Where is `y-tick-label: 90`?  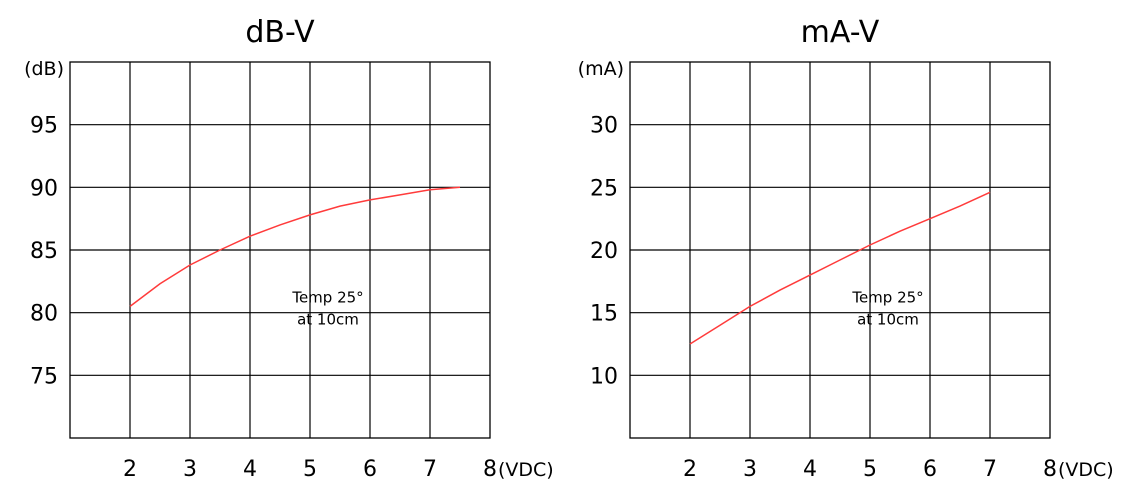
y-tick-label: 90 is located at coordinates (44, 188).